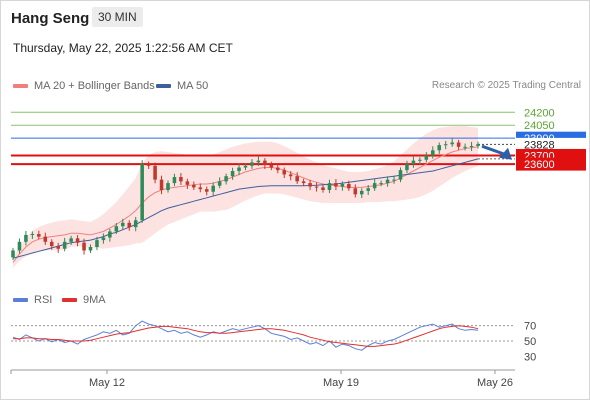  Describe the element at coordinates (193, 86) in the screenshot. I see `ma50-label: MA 50` at that location.